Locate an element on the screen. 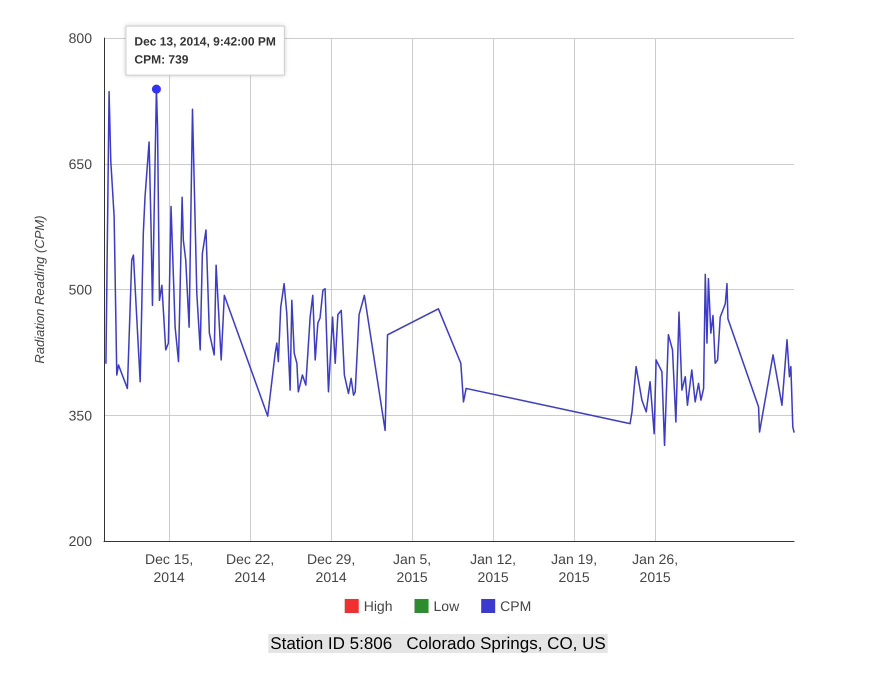  x-tick-label: Jan 12, 2015 is located at coordinates (493, 568).